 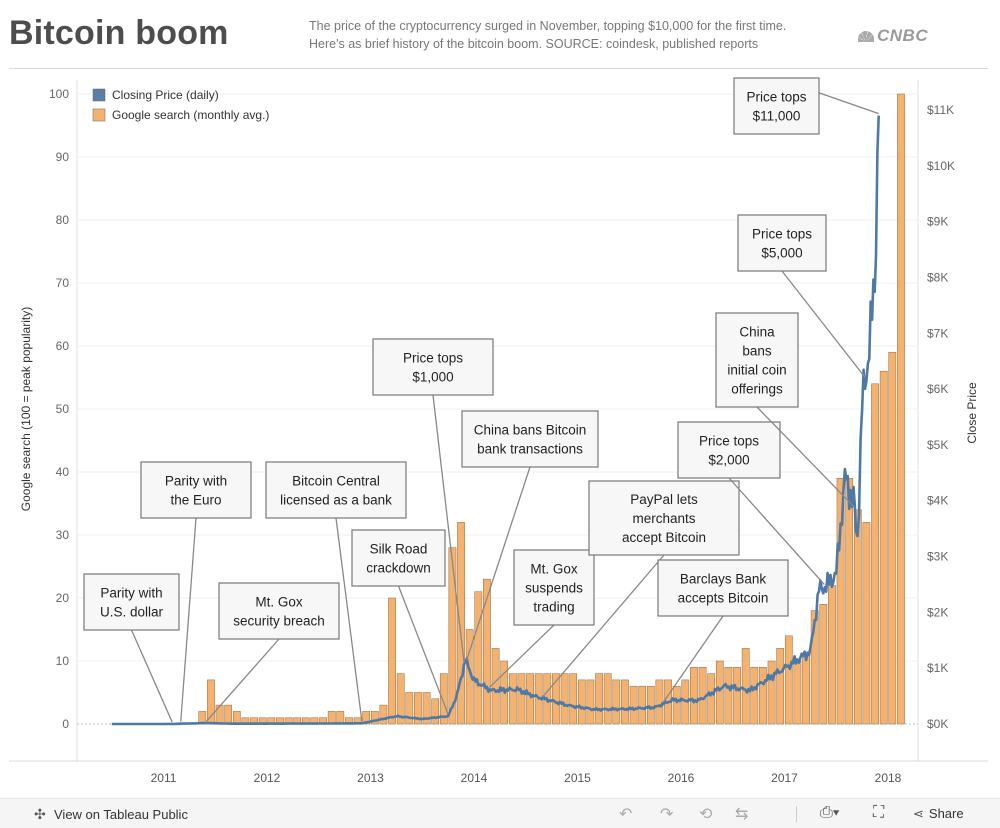 I want to click on redo-icon: ↷, so click(x=667, y=814).